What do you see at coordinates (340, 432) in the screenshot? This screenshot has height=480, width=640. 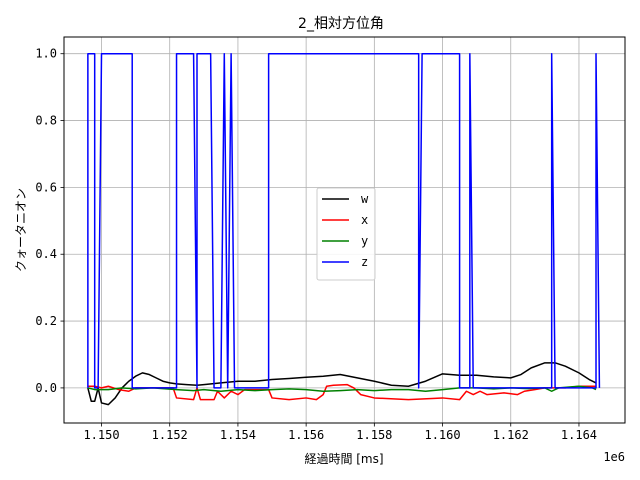 I see `x-axis: 1.150 1.152 1.154 1.156 1.158 1.160 1.162 1.164` at bounding box center [340, 432].